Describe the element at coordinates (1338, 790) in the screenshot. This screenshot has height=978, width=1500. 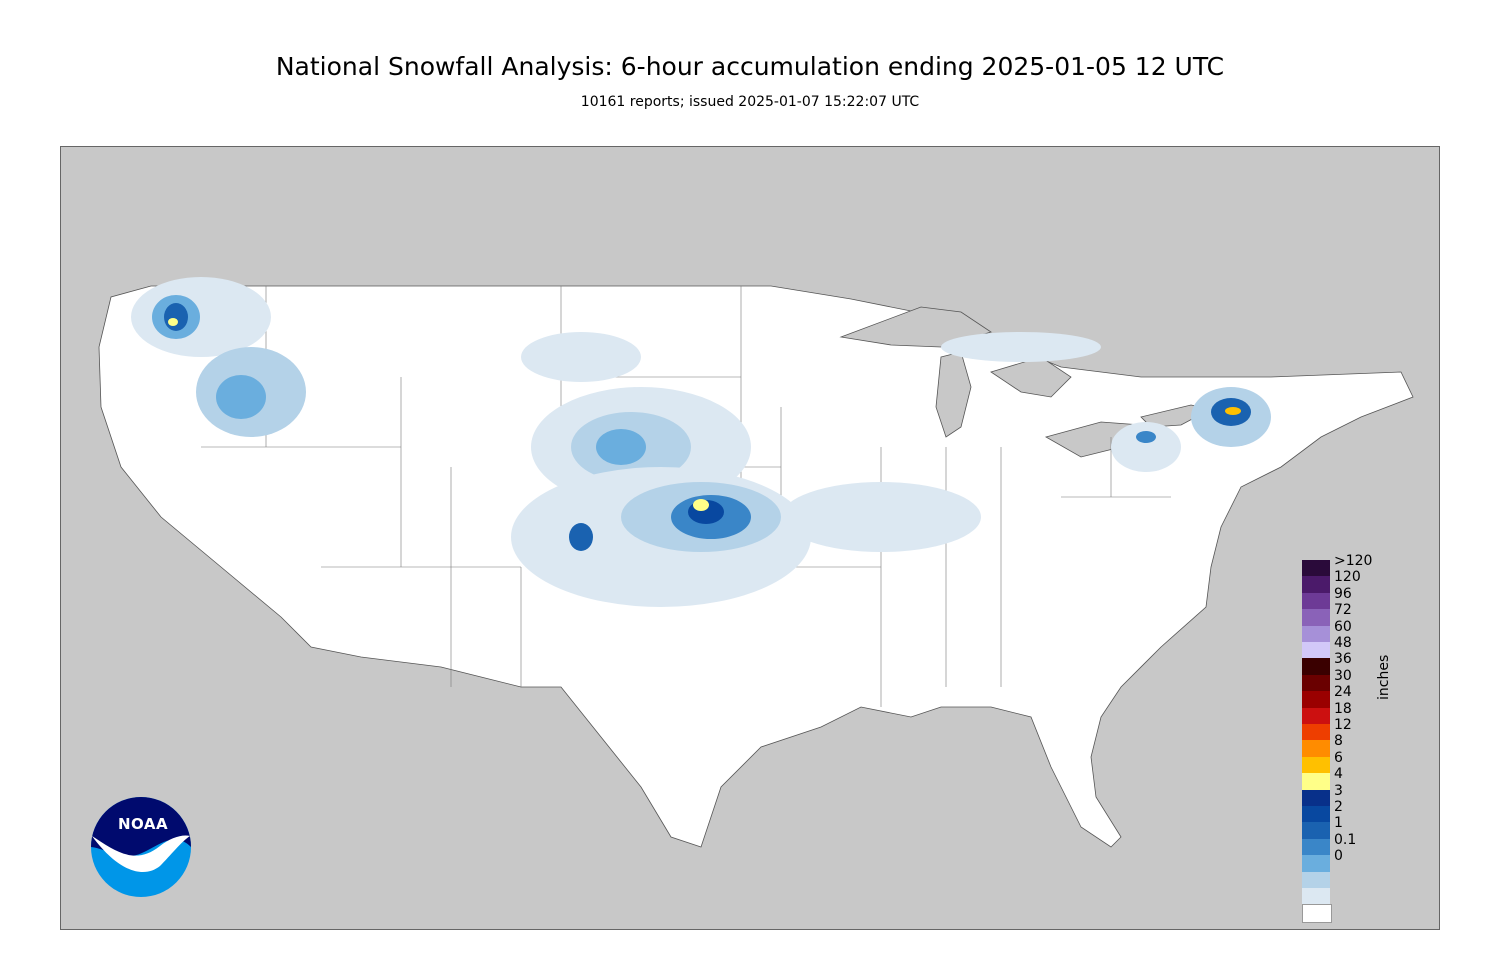
I see `legend-label: 3` at that location.